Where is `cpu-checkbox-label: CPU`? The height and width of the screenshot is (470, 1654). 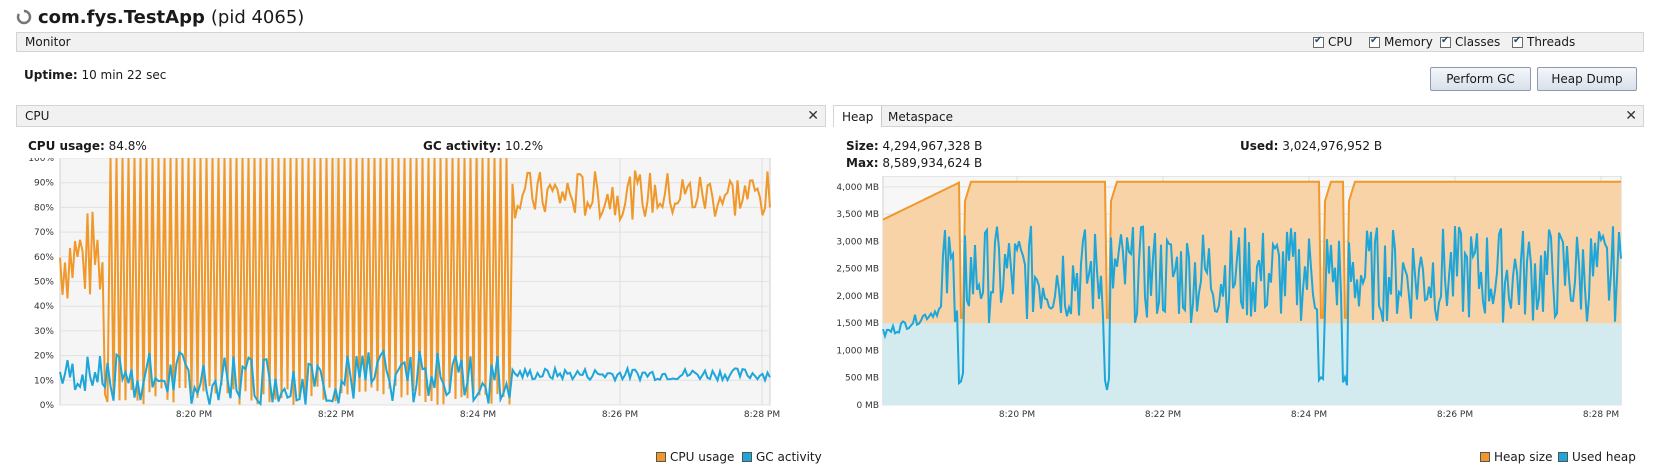 cpu-checkbox-label: CPU is located at coordinates (1340, 42).